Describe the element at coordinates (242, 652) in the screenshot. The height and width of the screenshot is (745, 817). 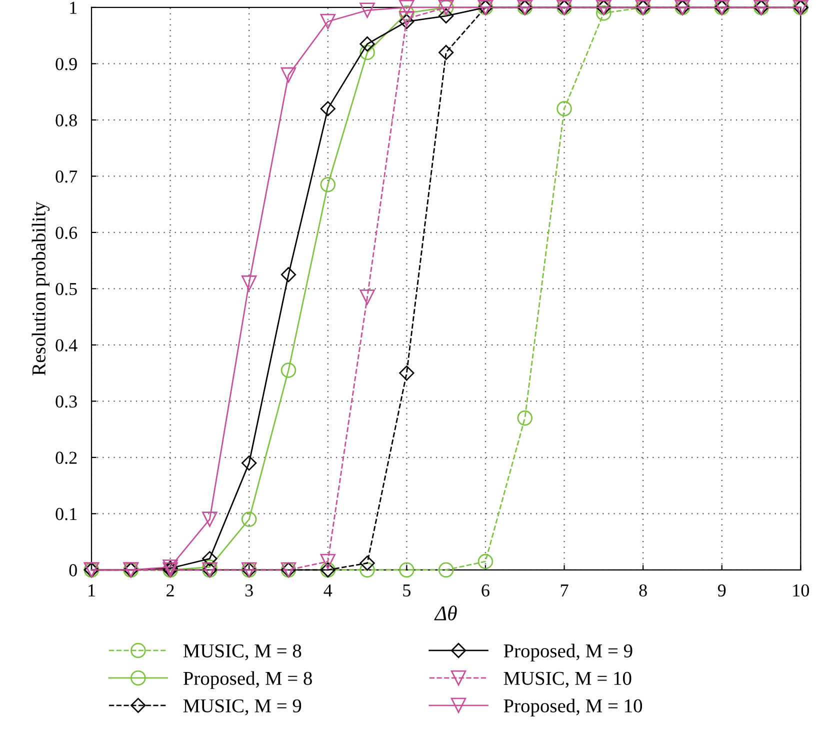
I see `legend-label: MUSIC, M = 8` at that location.